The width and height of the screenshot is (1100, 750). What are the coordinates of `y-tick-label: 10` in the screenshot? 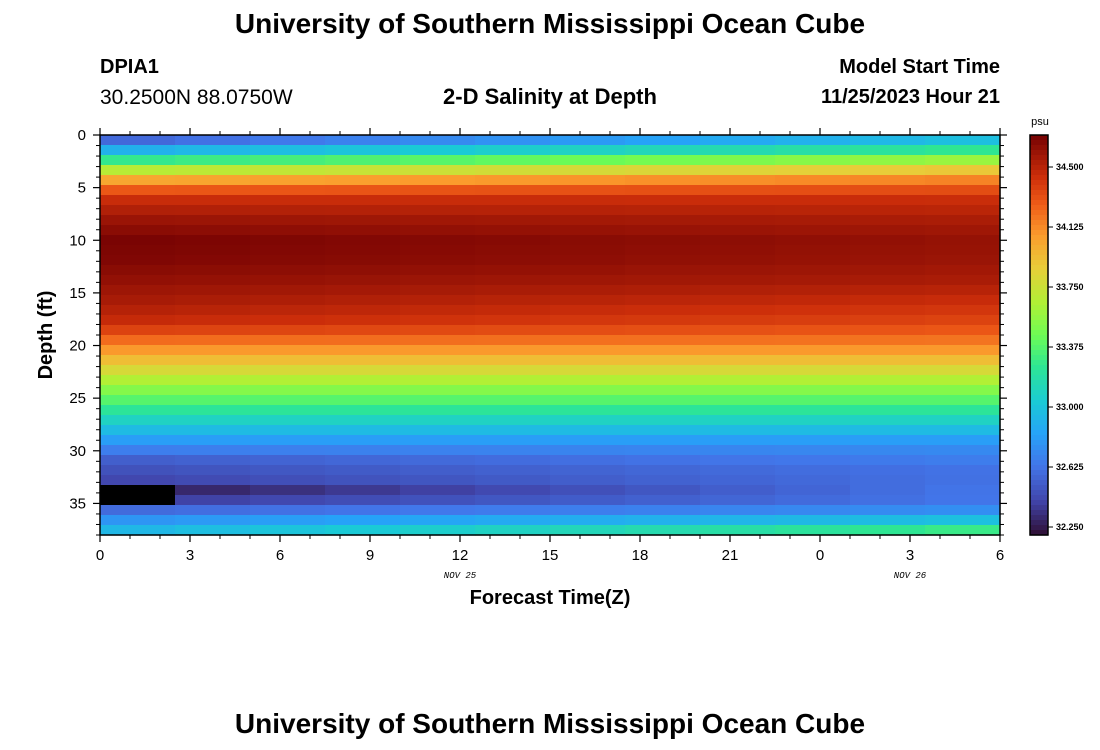 It's located at (77, 240).